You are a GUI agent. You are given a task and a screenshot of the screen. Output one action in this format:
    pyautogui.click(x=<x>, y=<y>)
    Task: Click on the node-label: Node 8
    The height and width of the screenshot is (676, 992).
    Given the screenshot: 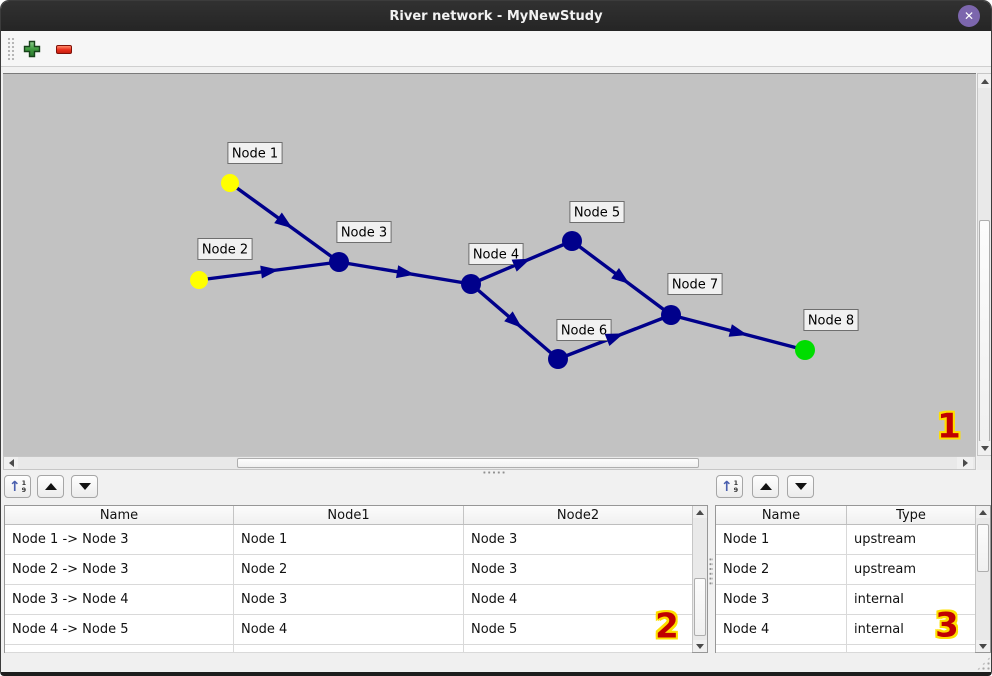 What is the action you would take?
    pyautogui.click(x=831, y=320)
    